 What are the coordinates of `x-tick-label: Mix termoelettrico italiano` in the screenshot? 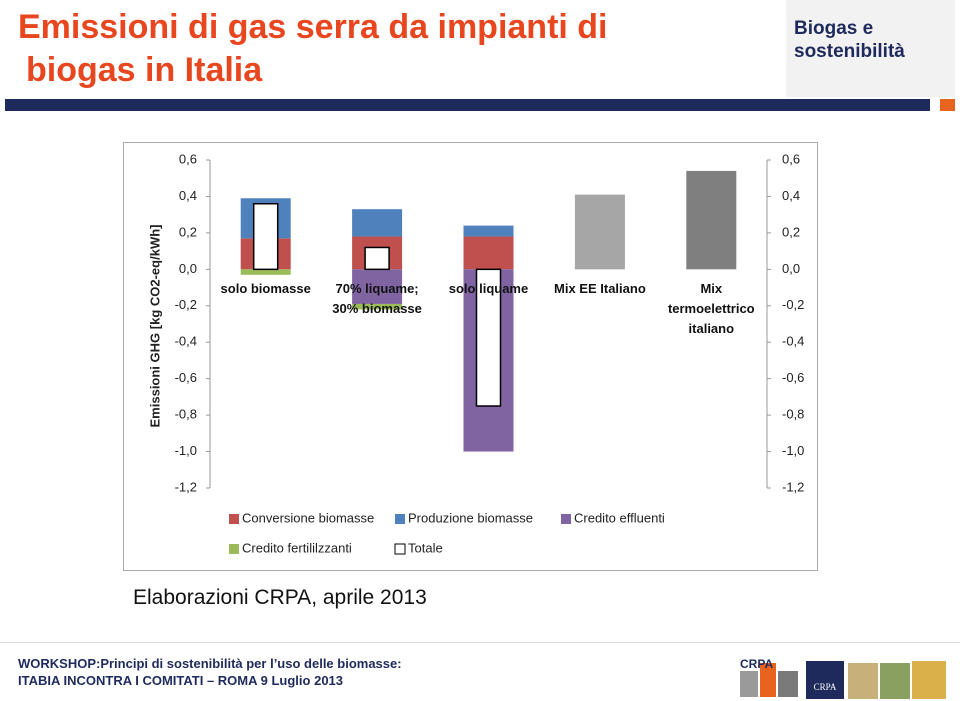 It's located at (711, 309).